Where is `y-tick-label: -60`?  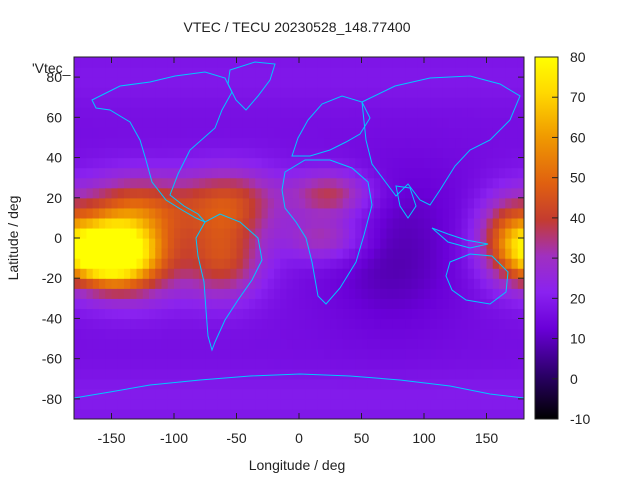 y-tick-label: -60 is located at coordinates (52, 359).